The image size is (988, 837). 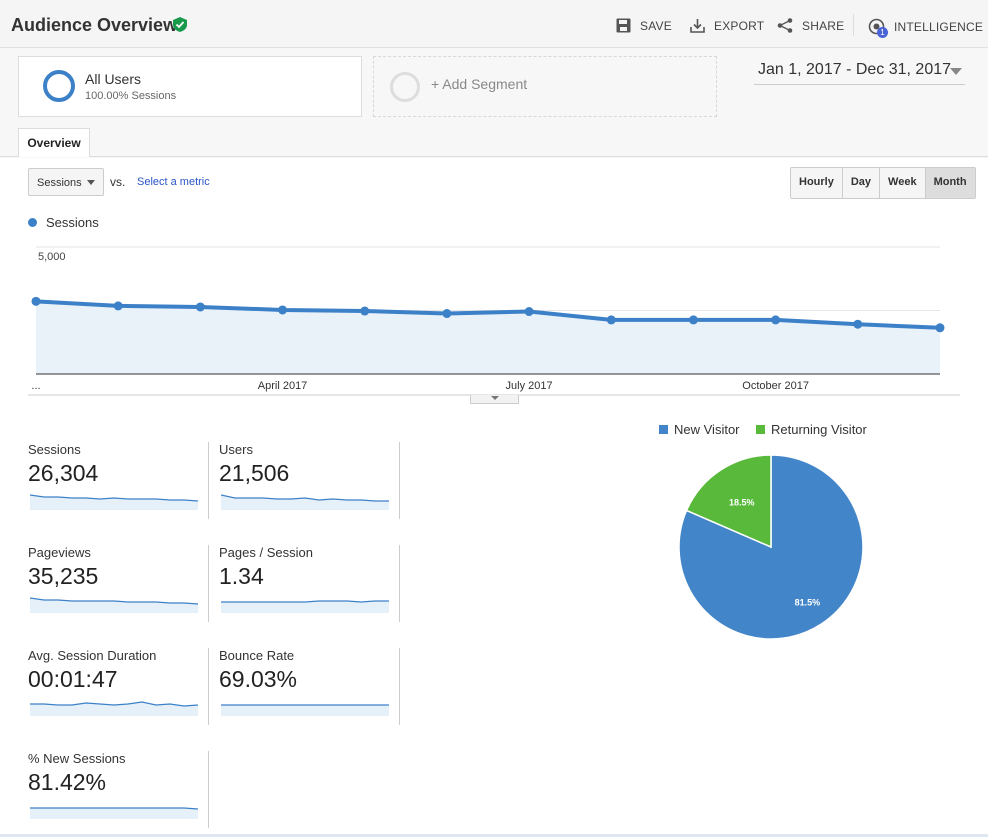 I want to click on export-button: EXPORT, so click(x=727, y=25).